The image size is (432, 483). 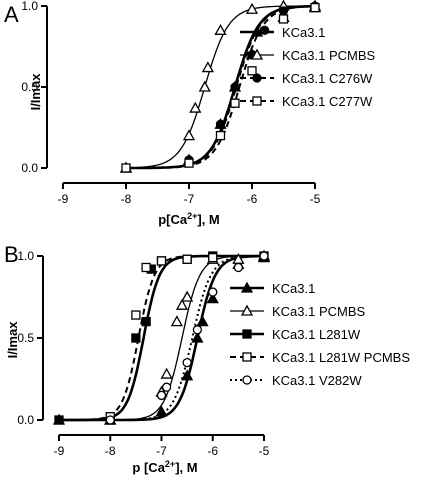 I want to click on panel-a-ylabel: I/Imax, so click(x=35, y=92).